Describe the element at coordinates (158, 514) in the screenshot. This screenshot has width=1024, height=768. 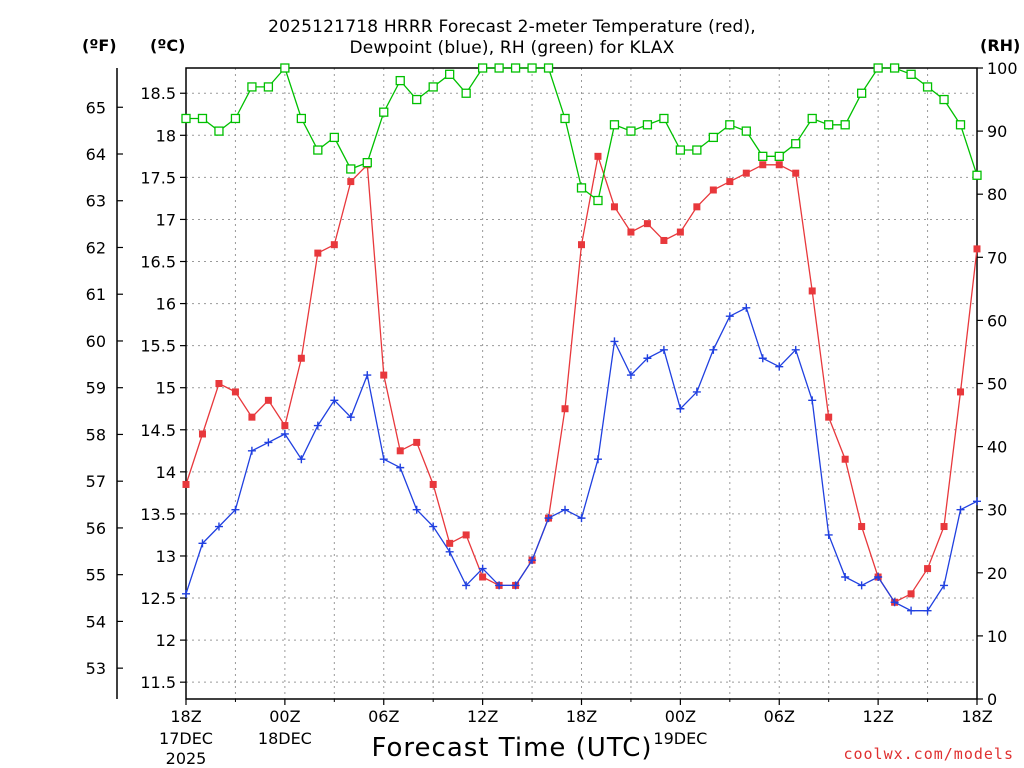
I see `celsius-tick-label: 13.5` at that location.